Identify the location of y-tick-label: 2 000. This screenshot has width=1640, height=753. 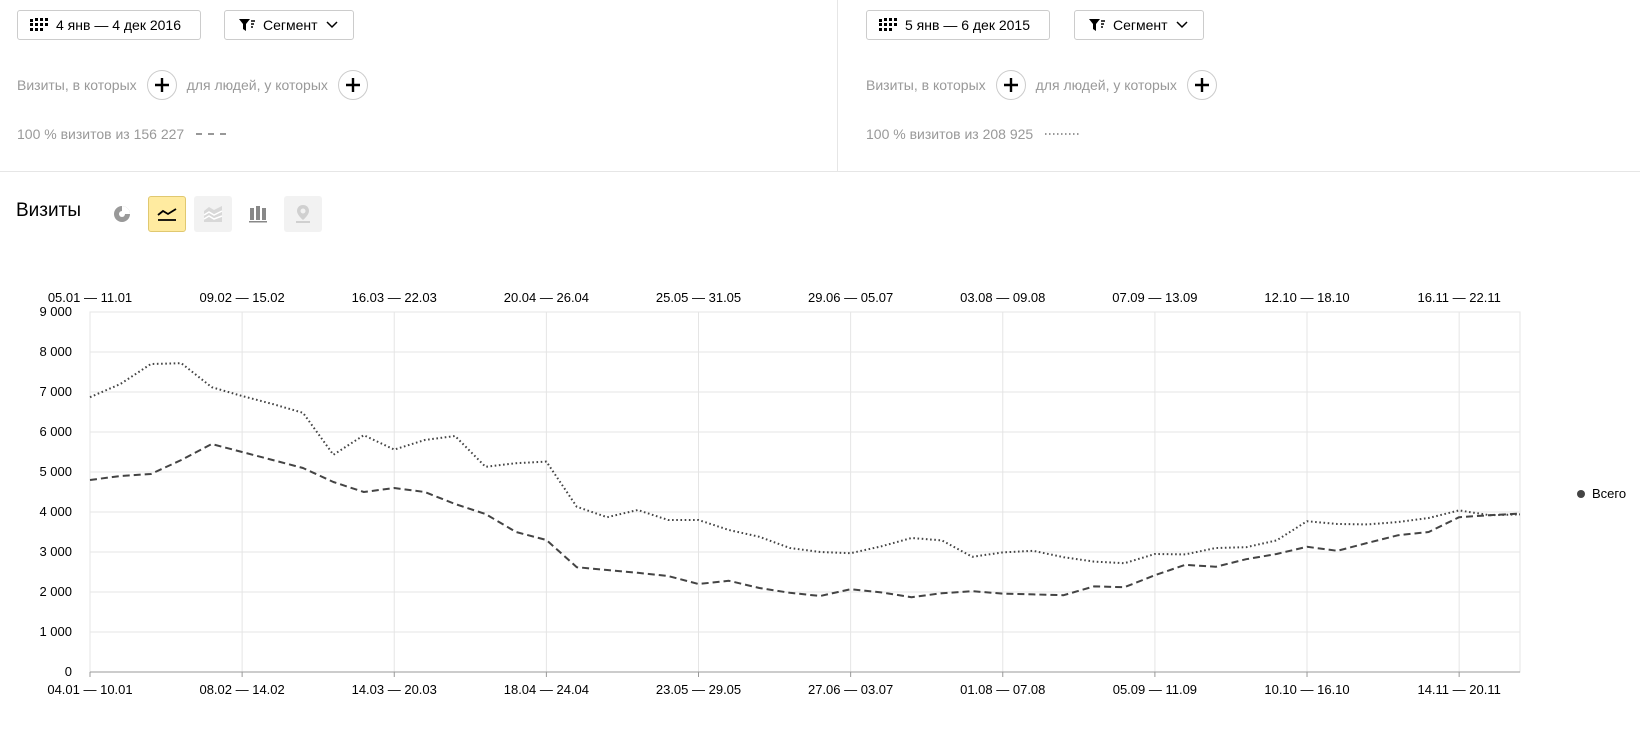
(55, 591).